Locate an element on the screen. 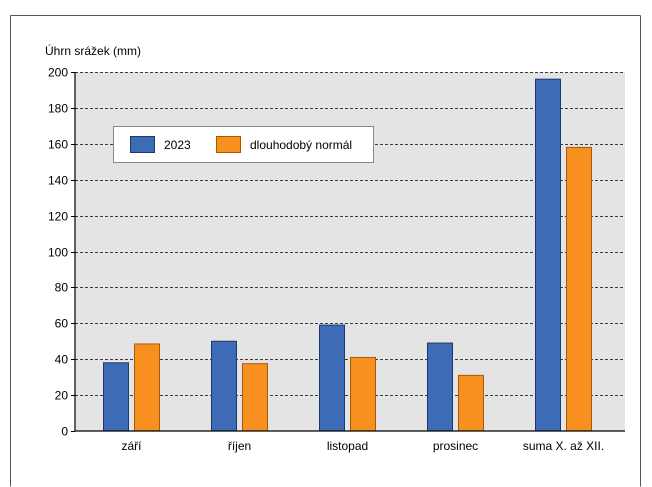 The width and height of the screenshot is (652, 487). y-tick-label-0: 0 is located at coordinates (64, 432).